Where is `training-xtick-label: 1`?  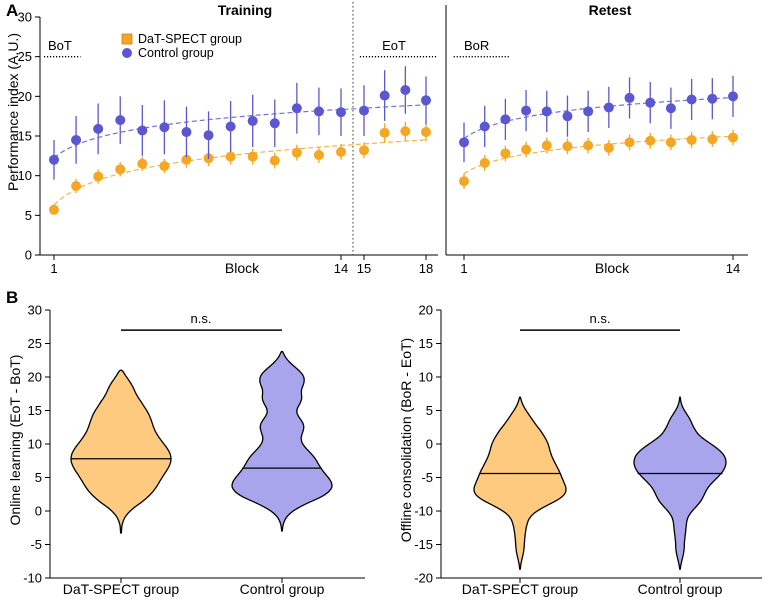 training-xtick-label: 1 is located at coordinates (53, 268).